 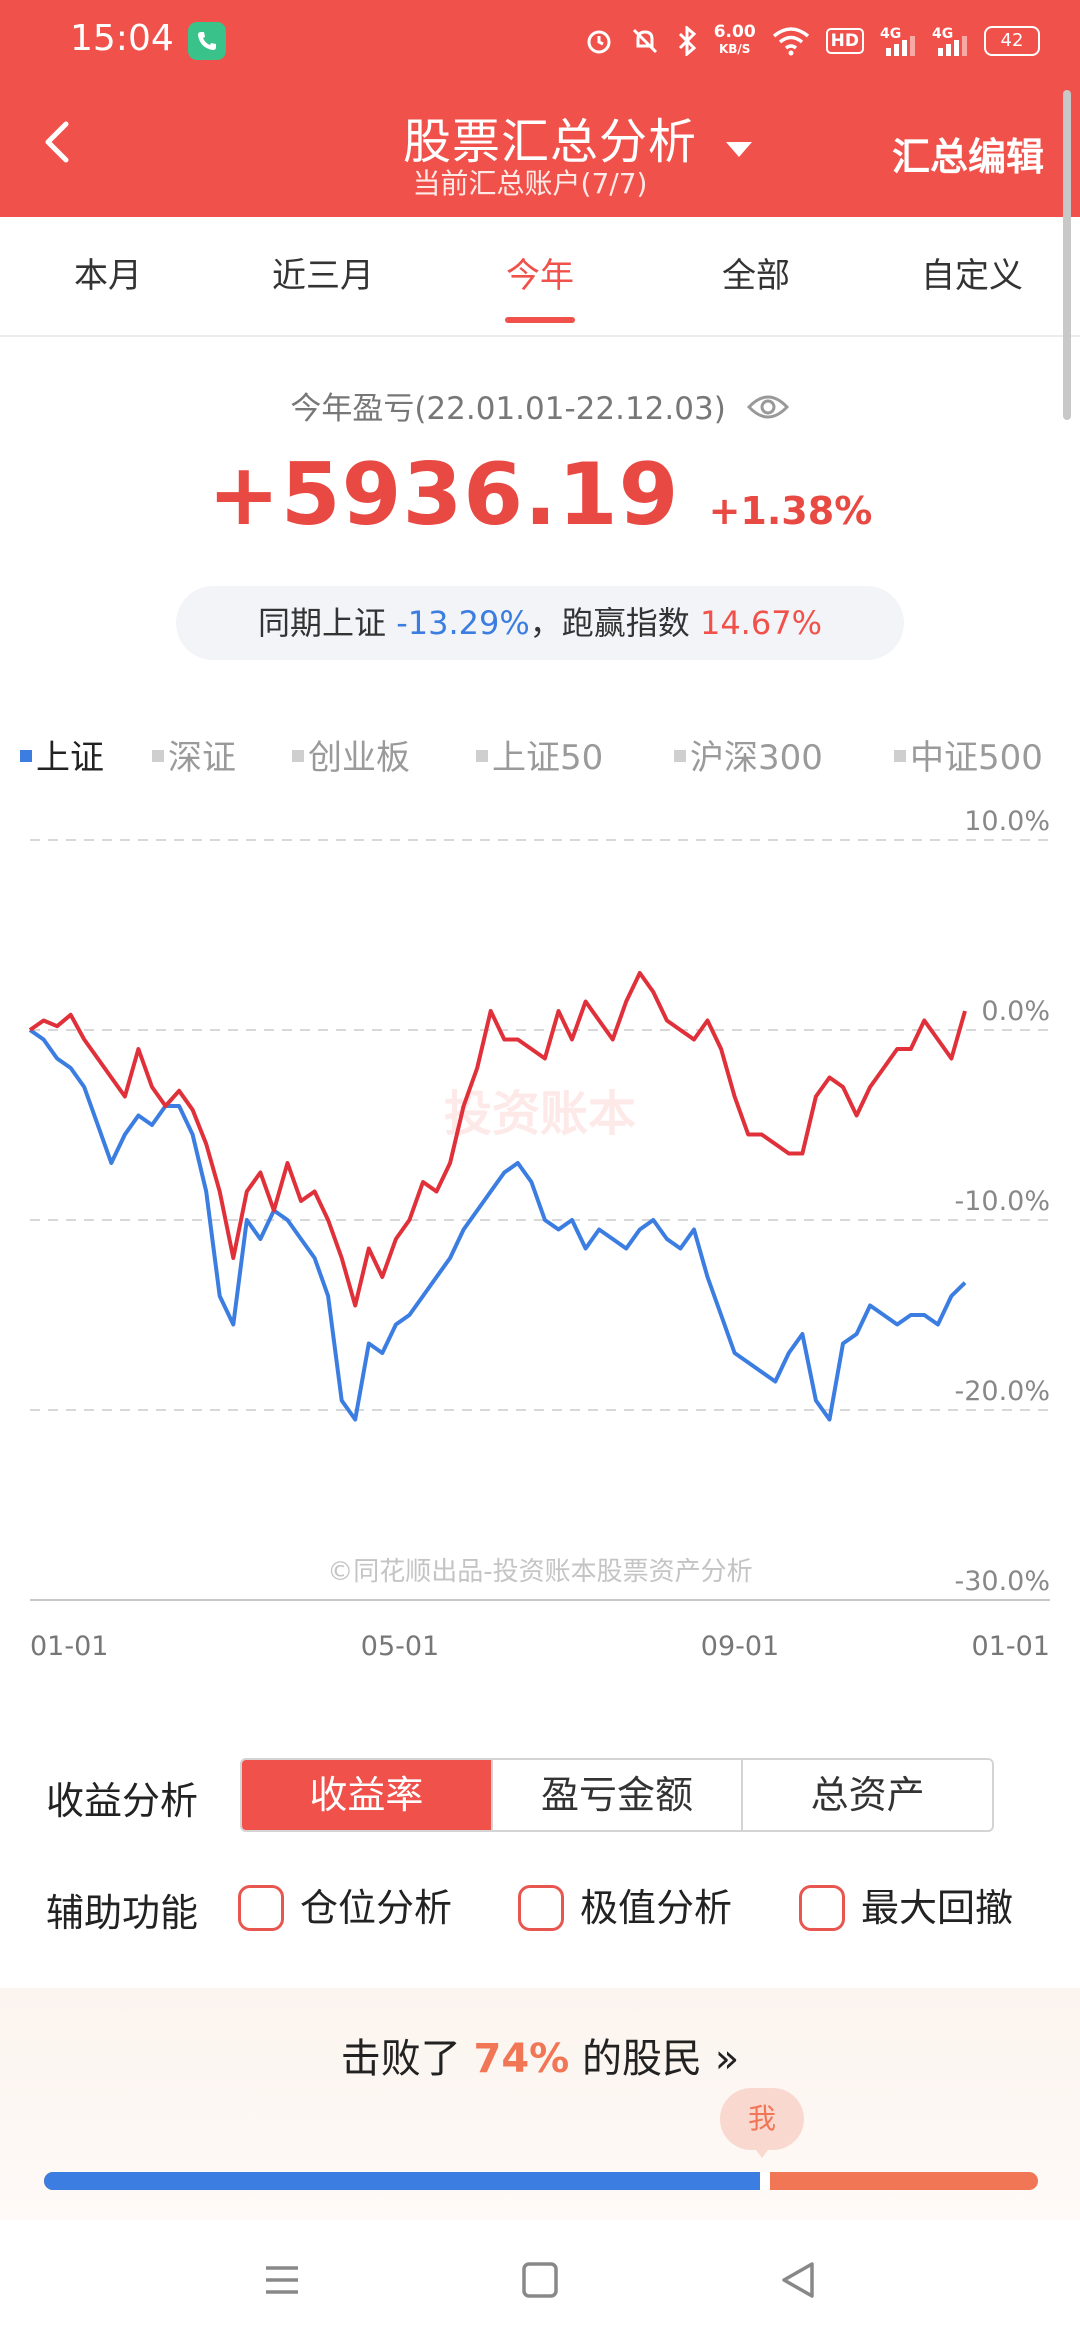 What do you see at coordinates (540, 2280) in the screenshot?
I see `home-square-icon` at bounding box center [540, 2280].